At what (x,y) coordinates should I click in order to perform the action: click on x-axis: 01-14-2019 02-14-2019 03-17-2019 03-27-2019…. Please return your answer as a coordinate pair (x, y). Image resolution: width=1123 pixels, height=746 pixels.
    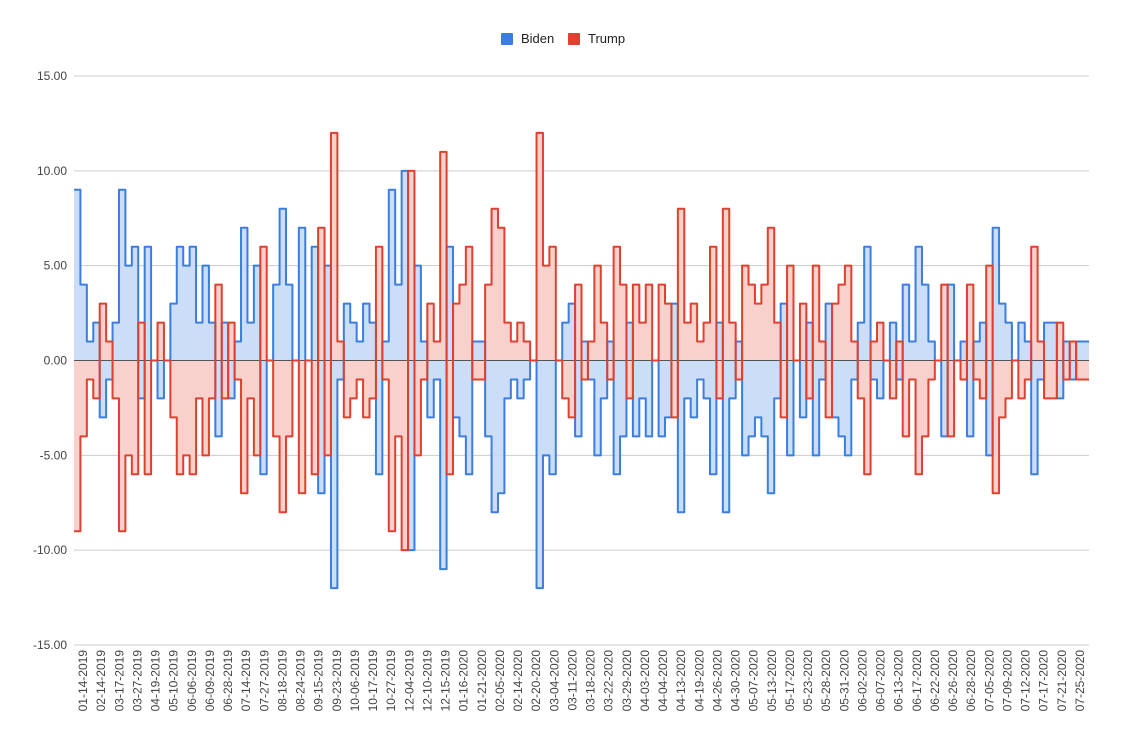
    Looking at the image, I should click on (581, 681).